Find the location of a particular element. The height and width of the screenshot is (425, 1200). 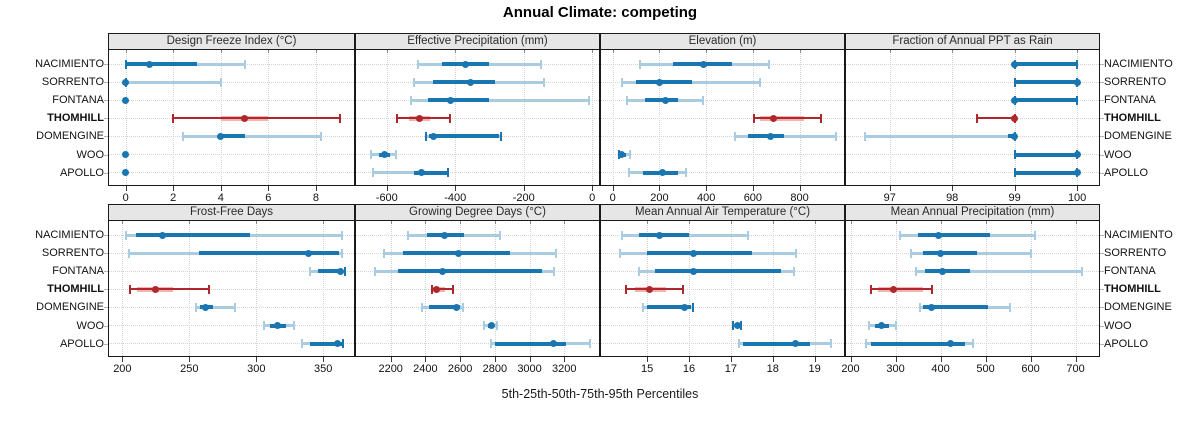

x-tick-label: 2200 is located at coordinates (390, 369).